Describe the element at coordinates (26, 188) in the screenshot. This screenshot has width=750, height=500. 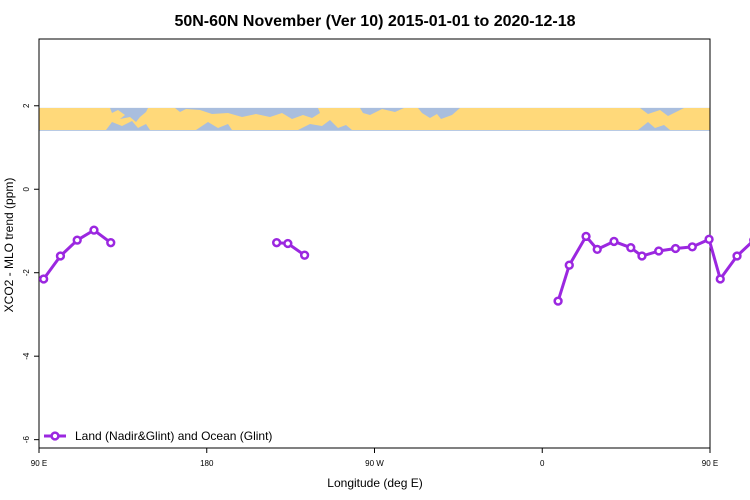
I see `y-tick-label: 0` at that location.